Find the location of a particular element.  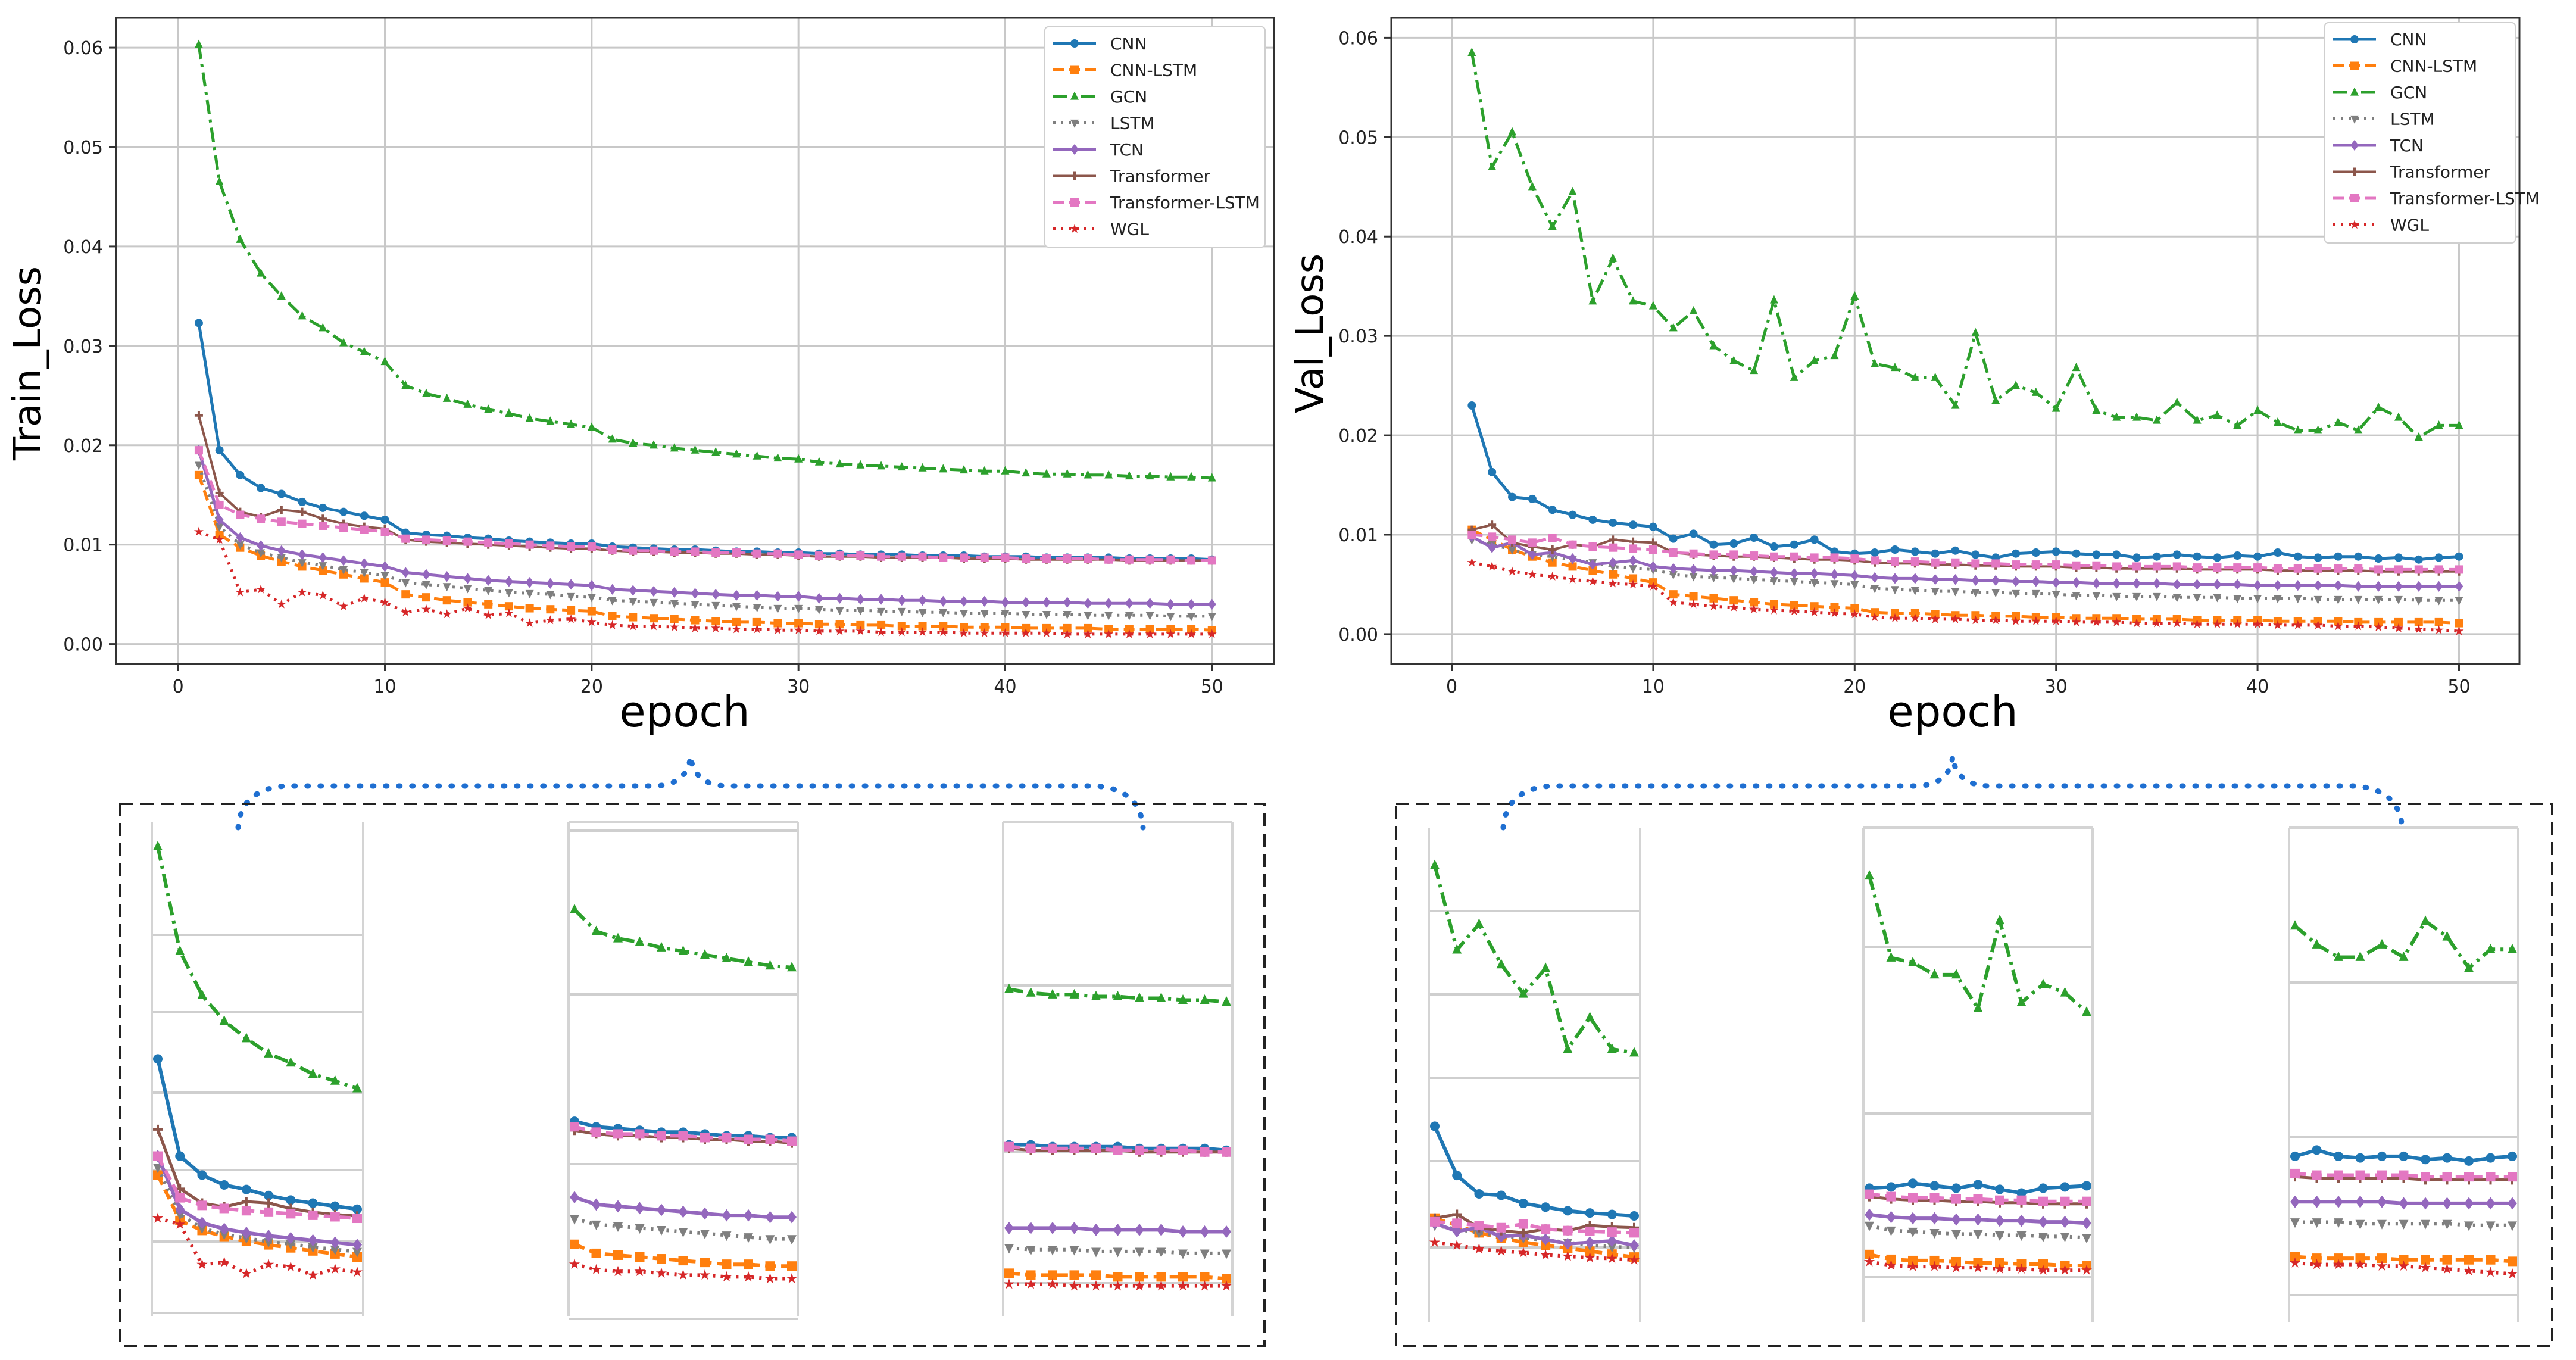

val-x-tick-label: 30 is located at coordinates (2056, 686).